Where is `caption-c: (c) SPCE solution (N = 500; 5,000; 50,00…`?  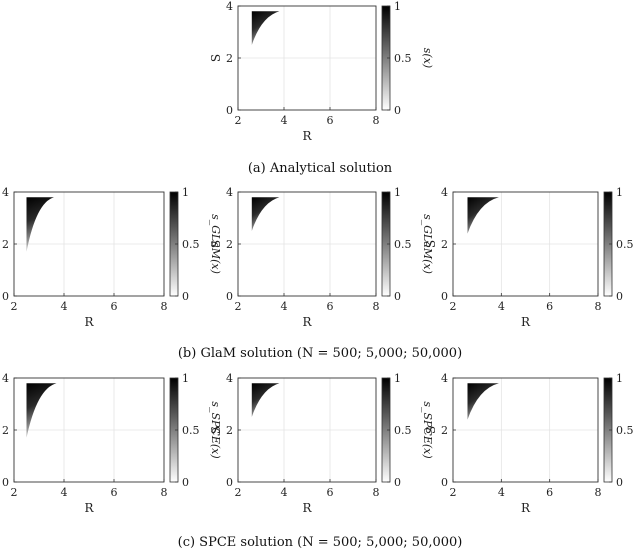
caption-c: (c) SPCE solution (N = 500; 5,000; 50,00… is located at coordinates (320, 541).